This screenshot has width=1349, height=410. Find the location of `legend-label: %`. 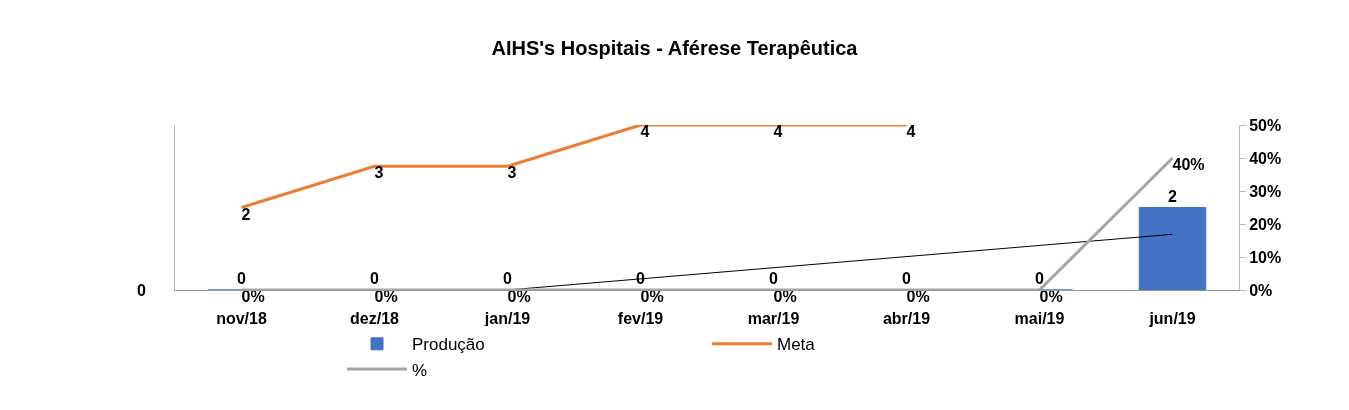

legend-label: % is located at coordinates (420, 370).